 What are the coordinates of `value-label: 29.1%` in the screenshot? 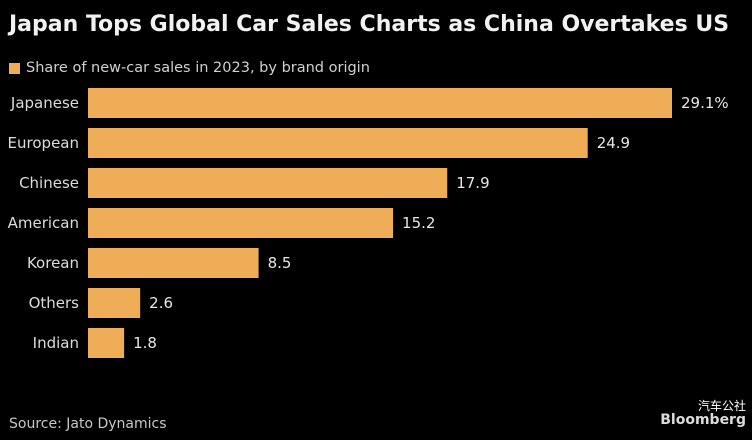 It's located at (705, 103).